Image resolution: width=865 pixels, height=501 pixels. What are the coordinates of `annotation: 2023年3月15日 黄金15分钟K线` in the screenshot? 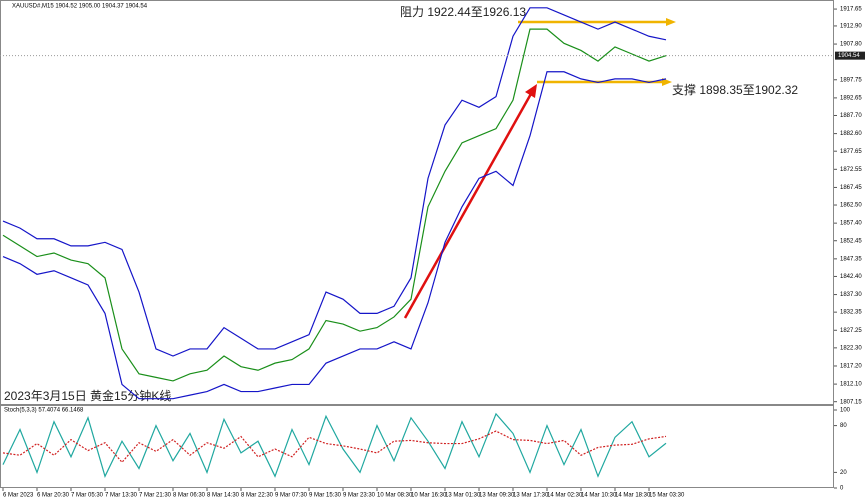 It's located at (87, 395).